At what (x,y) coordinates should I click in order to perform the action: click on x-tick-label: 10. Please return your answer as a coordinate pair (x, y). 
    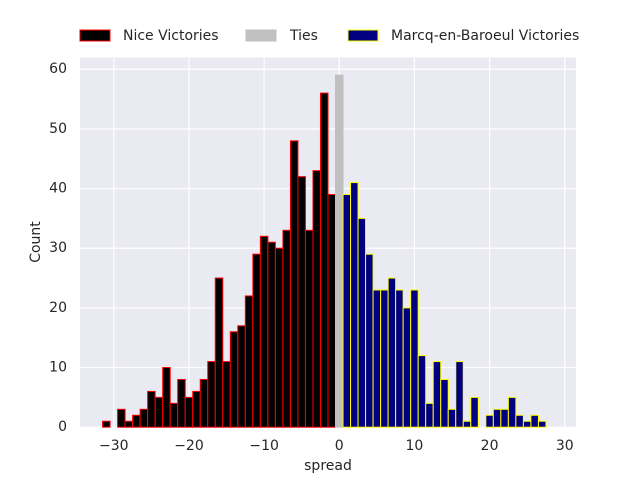
    Looking at the image, I should click on (415, 446).